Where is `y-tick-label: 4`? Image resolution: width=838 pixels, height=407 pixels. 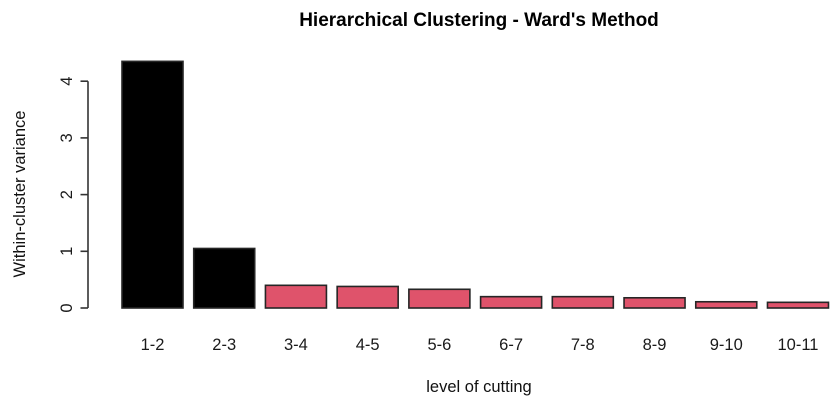 y-tick-label: 4 is located at coordinates (67, 81).